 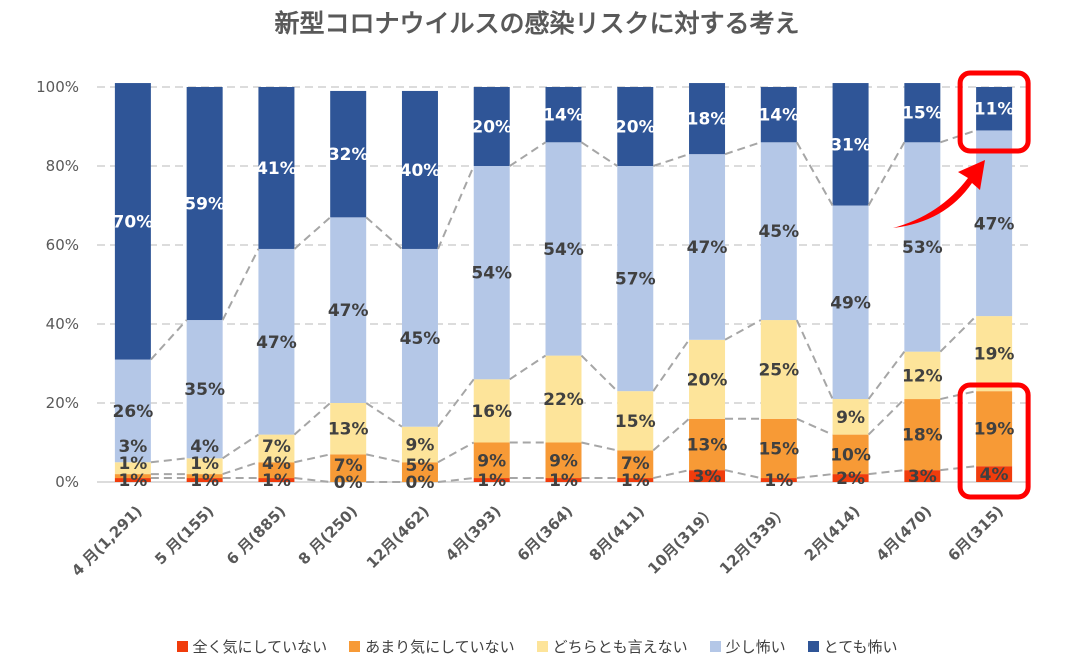 I want to click on data-label: 2%, so click(x=850, y=479).